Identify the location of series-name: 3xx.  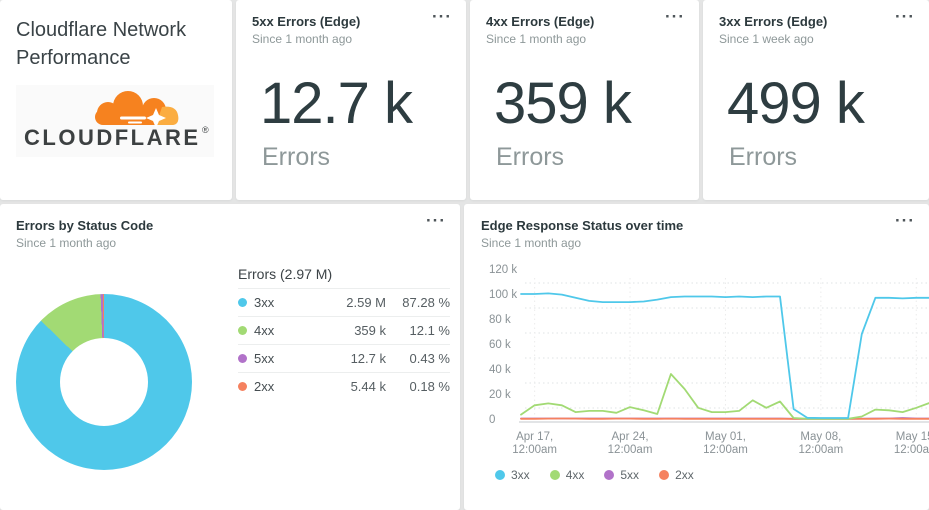
(264, 302).